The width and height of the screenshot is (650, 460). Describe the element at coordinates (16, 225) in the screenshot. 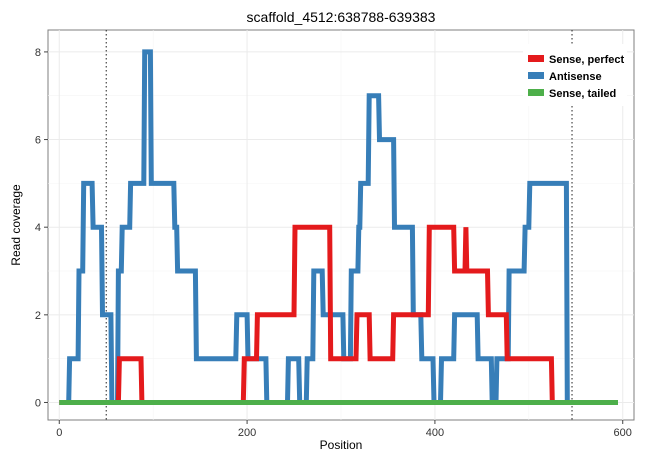

I see `y-axis-title: Read coverage` at that location.